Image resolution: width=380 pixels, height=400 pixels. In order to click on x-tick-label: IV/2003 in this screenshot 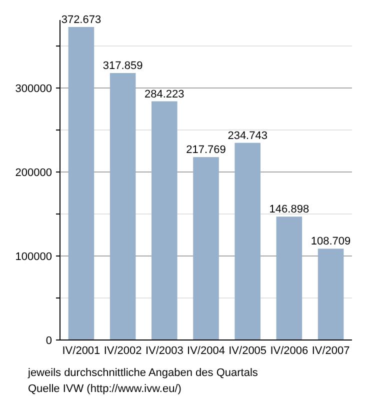, I will do `click(164, 351)`.